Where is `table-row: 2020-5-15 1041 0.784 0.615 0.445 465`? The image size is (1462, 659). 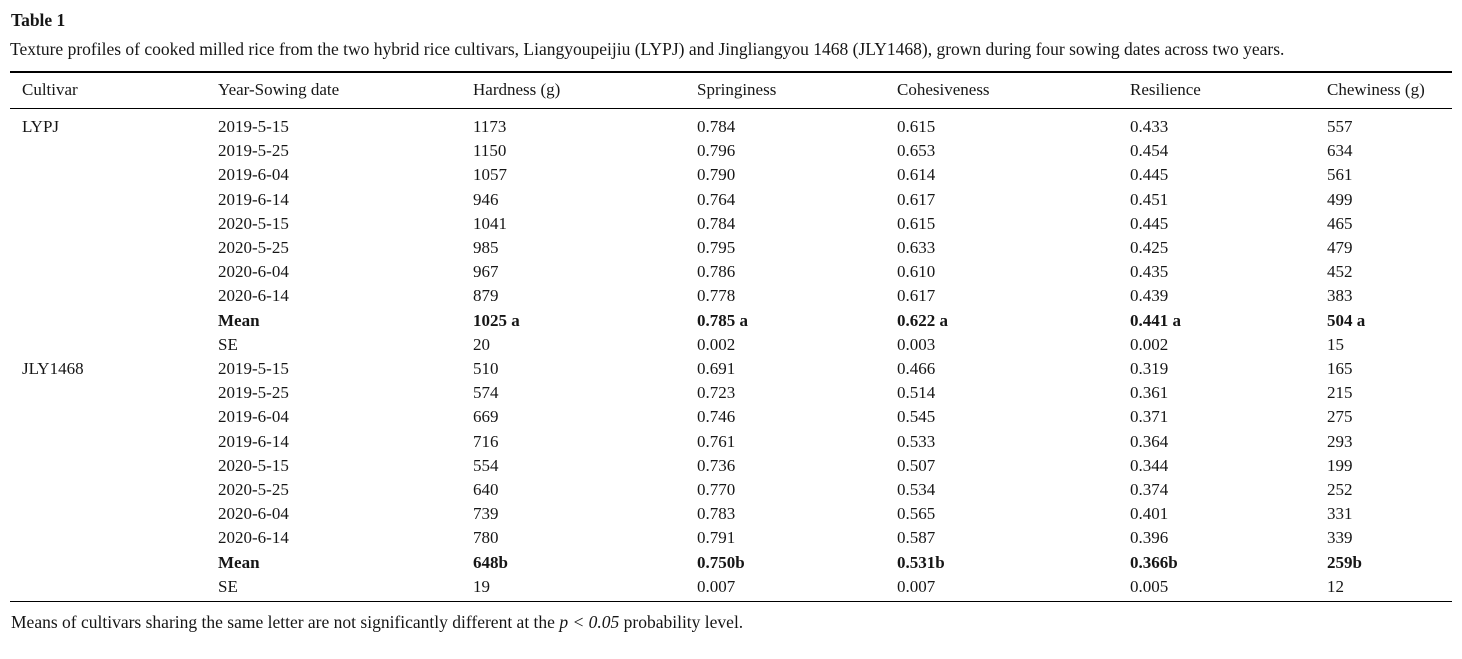 table-row: 2020-5-15 1041 0.784 0.615 0.445 465 is located at coordinates (731, 224).